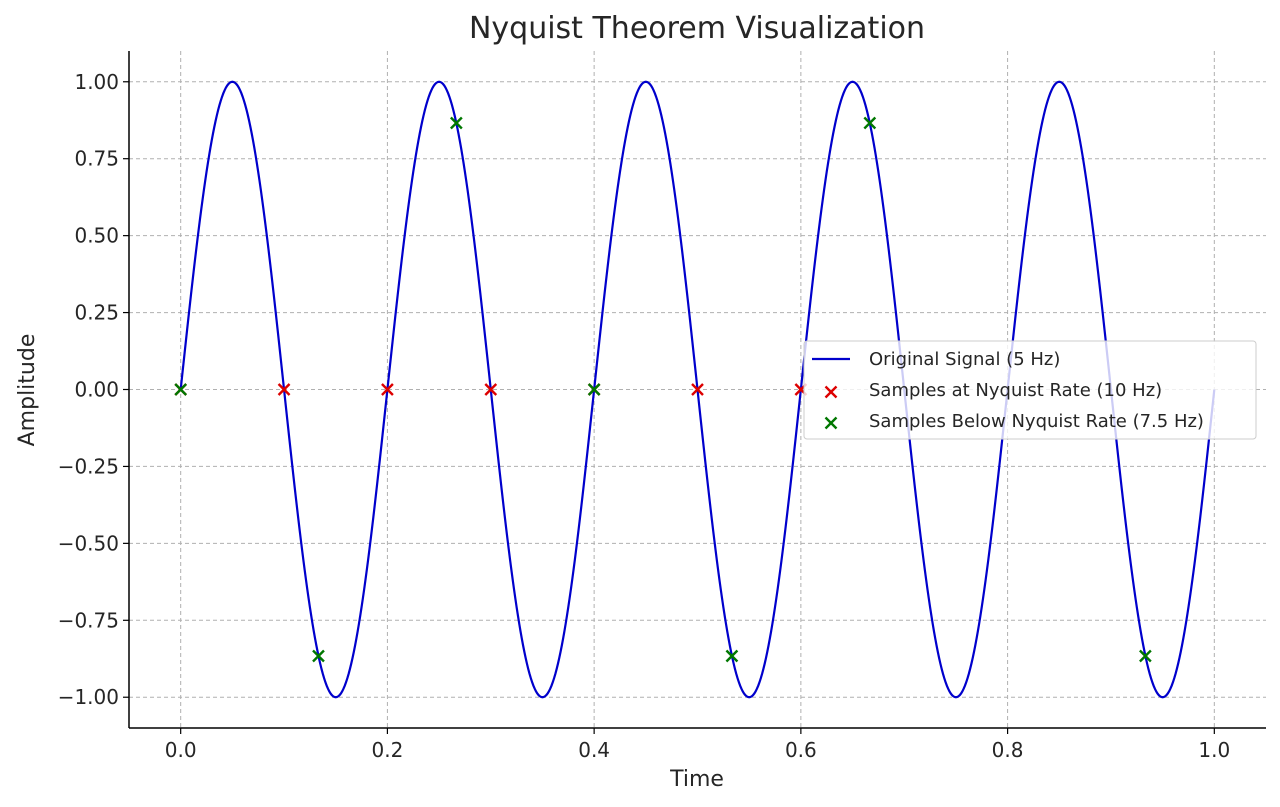  Describe the element at coordinates (96, 236) in the screenshot. I see `y-tick-label: 0.50` at that location.